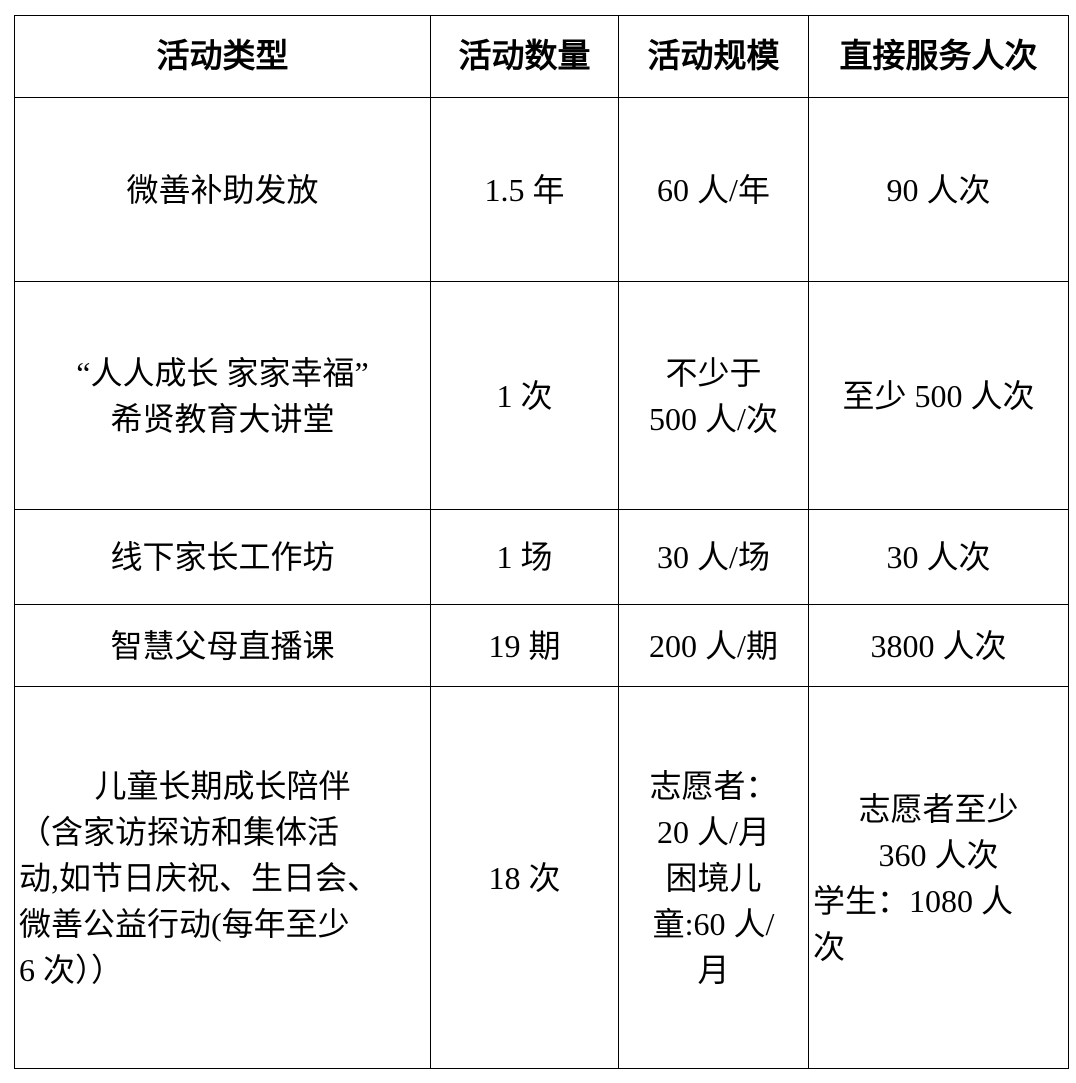 The width and height of the screenshot is (1076, 1083). I want to click on cell-served: 30 人次, so click(938, 557).